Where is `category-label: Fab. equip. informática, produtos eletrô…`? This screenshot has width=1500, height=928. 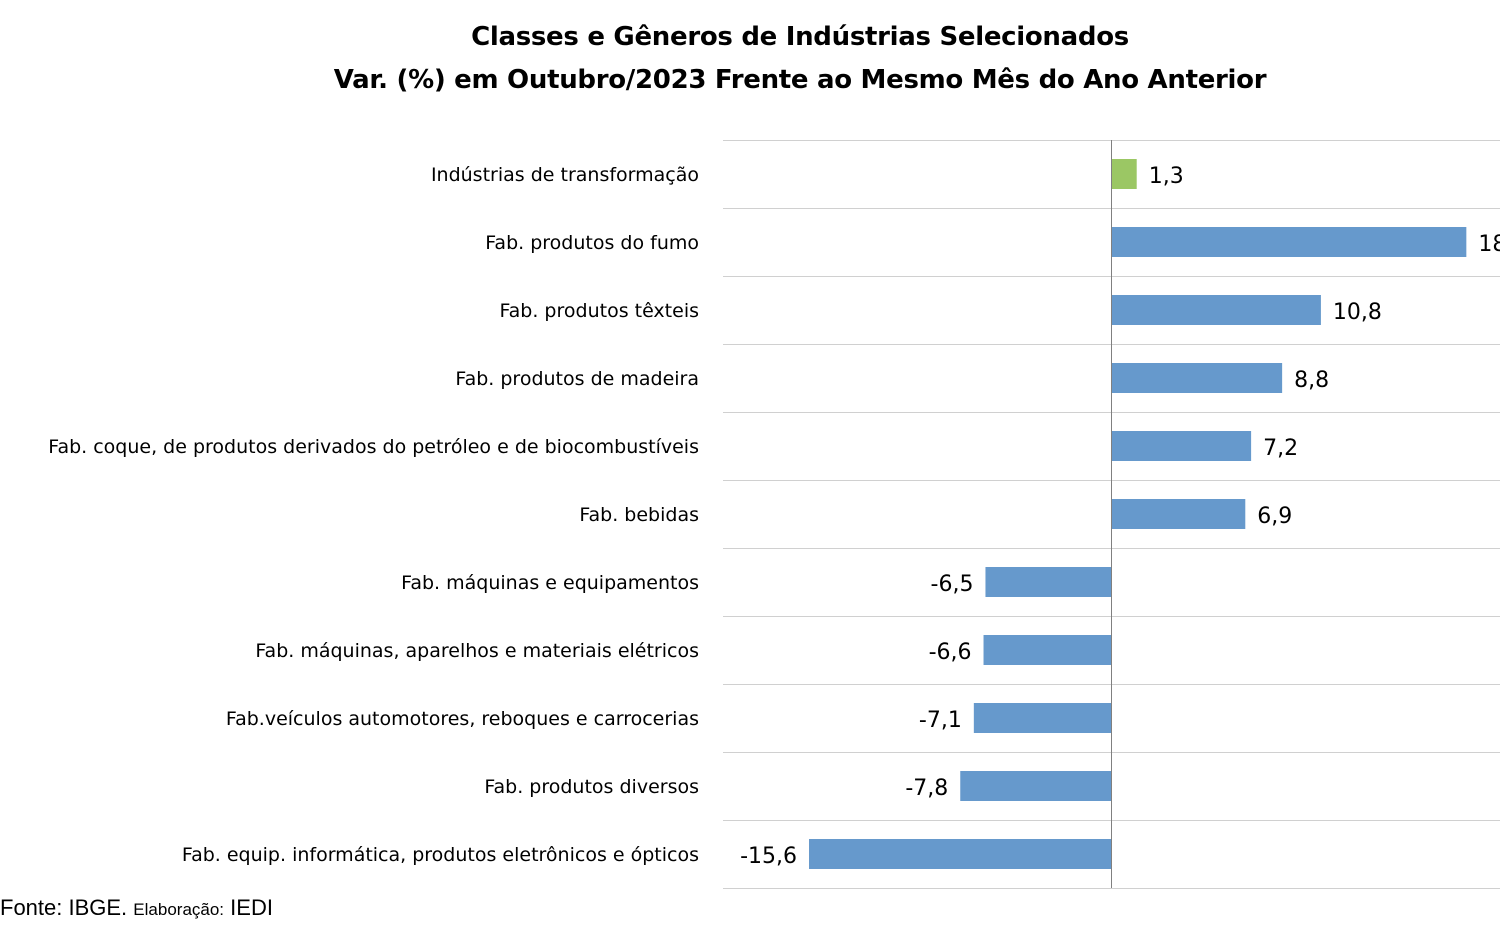 category-label: Fab. equip. informática, produtos eletrô… is located at coordinates (440, 855).